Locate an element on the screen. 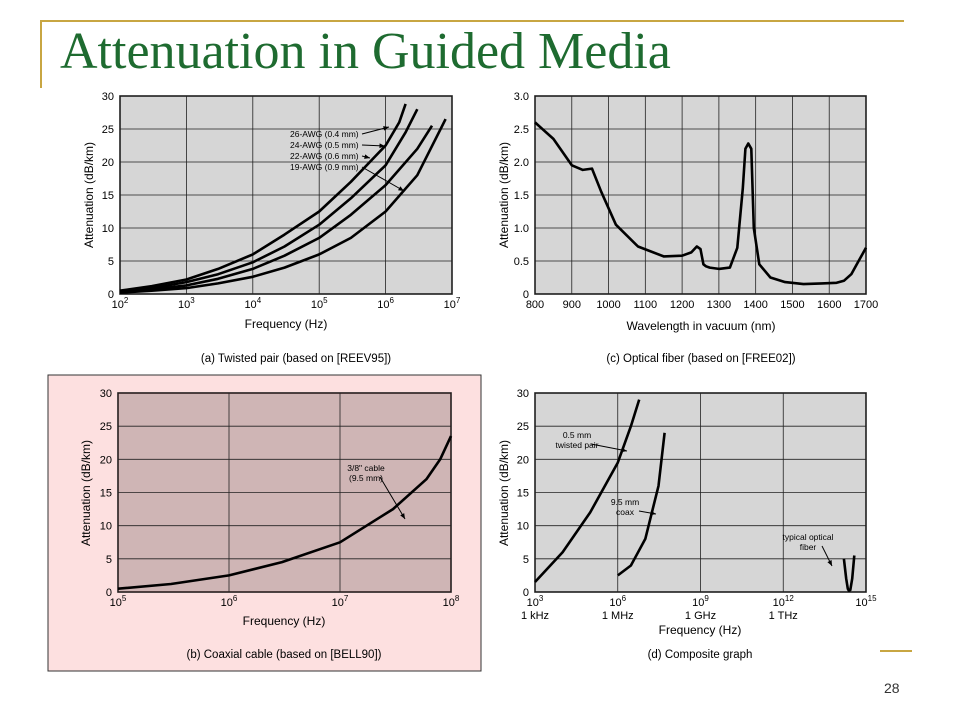  x-tick-label: 10⁶ is located at coordinates (229, 601).